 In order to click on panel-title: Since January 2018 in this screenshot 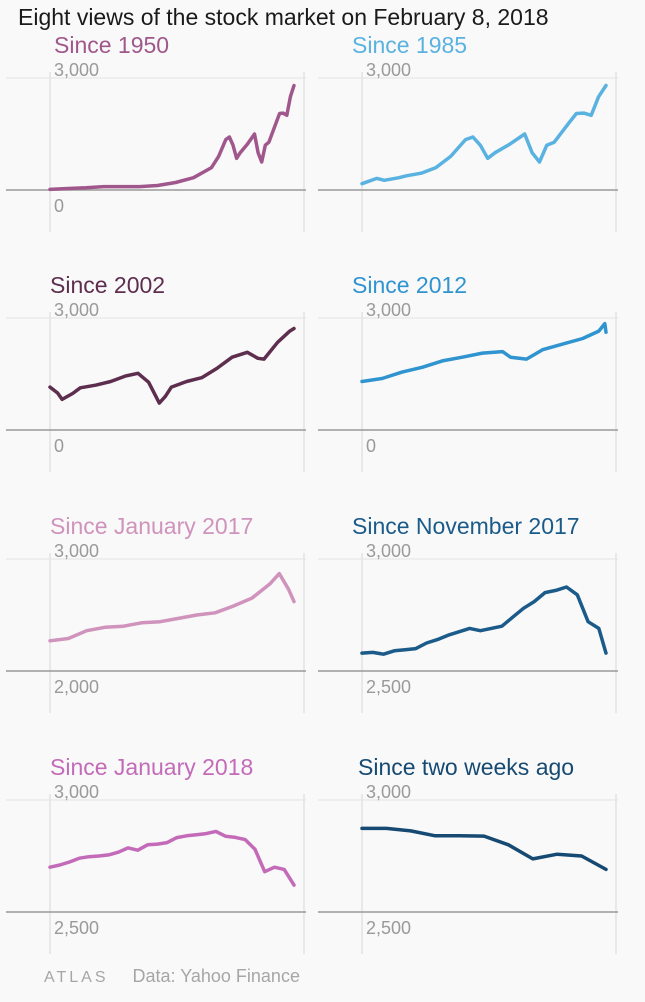, I will do `click(152, 767)`.